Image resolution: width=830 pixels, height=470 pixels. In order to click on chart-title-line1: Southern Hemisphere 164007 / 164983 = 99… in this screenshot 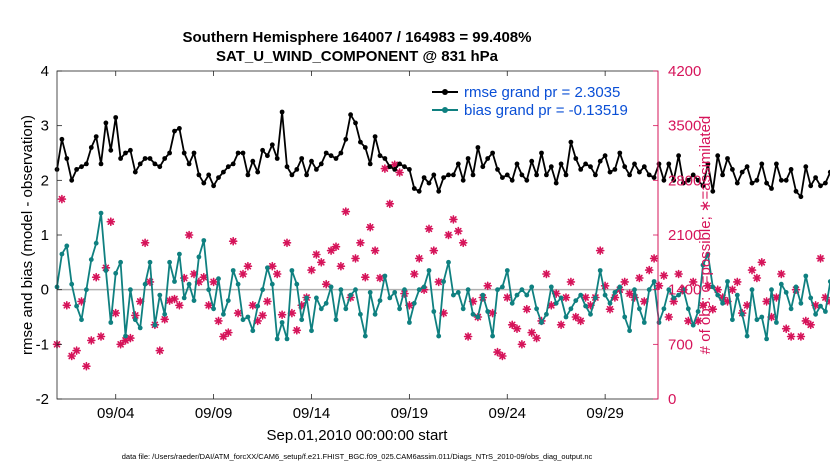, I will do `click(357, 37)`.